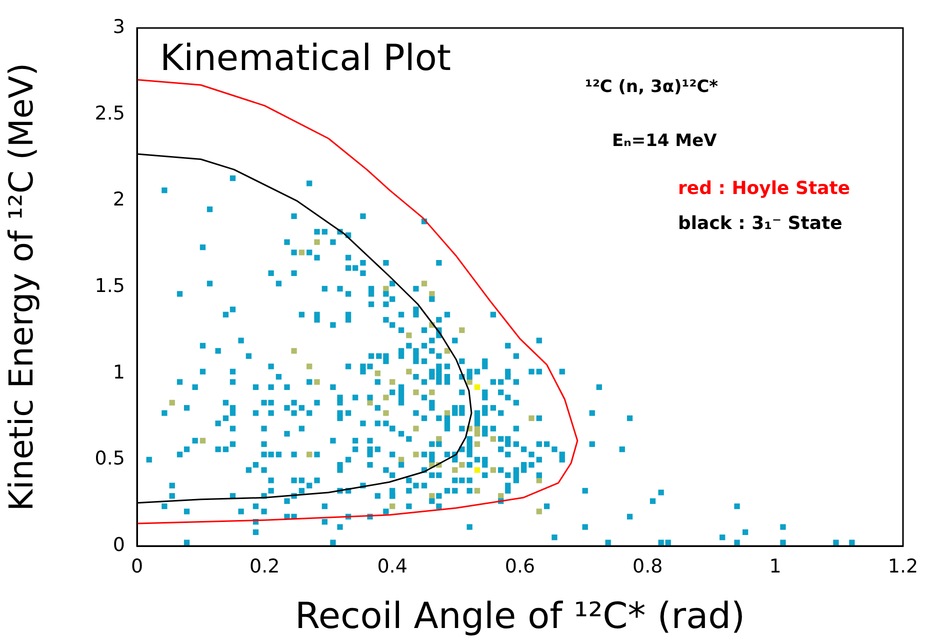 This screenshot has width=928, height=644. Describe the element at coordinates (520, 566) in the screenshot. I see `x-tick-label: 0.6` at that location.